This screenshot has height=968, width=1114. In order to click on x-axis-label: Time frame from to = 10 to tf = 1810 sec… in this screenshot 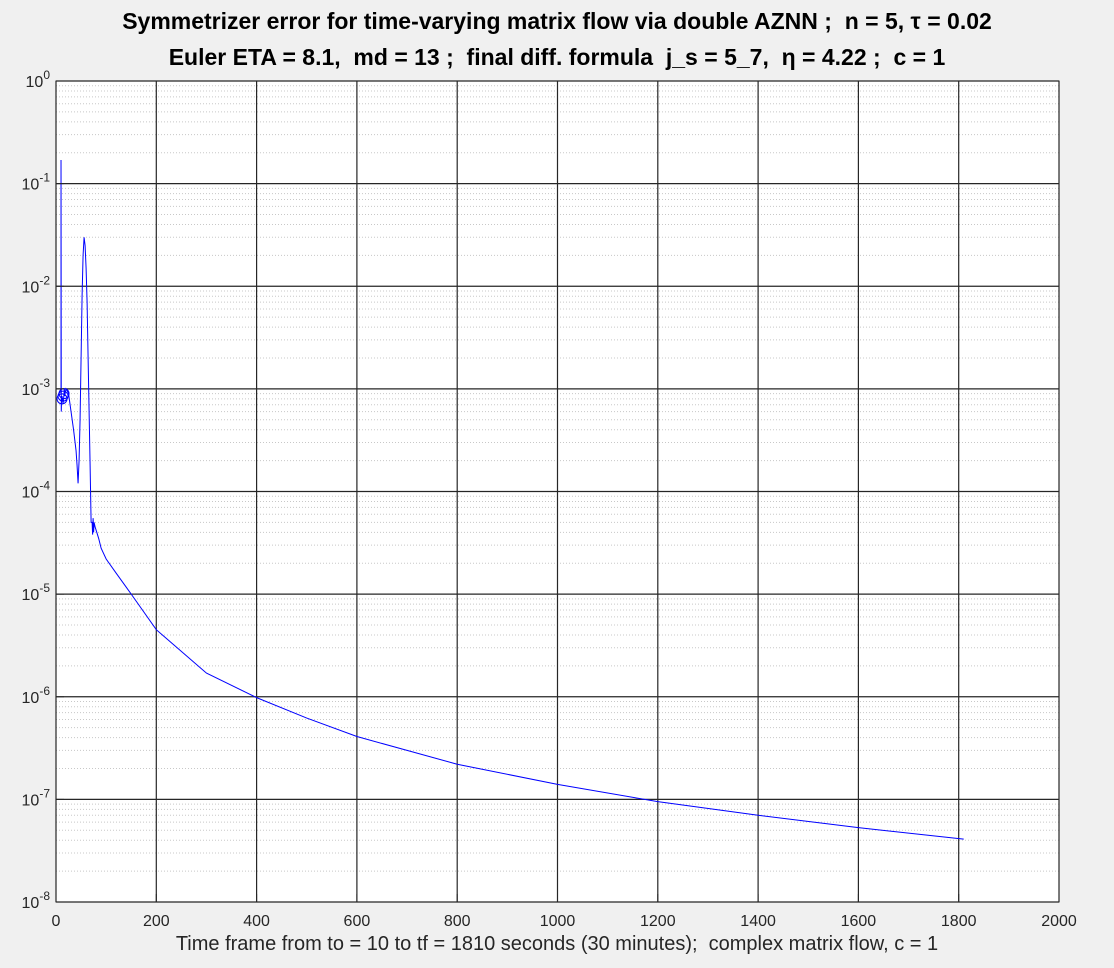, I will do `click(557, 944)`.